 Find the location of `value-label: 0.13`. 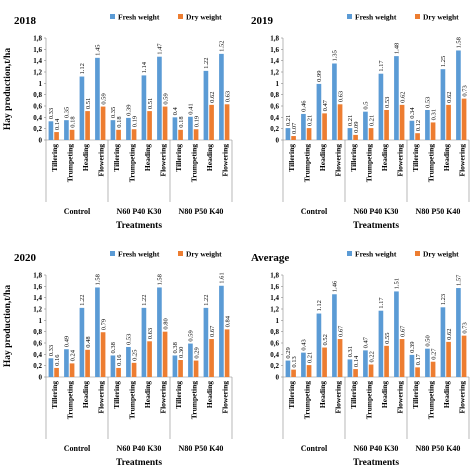

value-label: 0.13 is located at coordinates (294, 361).